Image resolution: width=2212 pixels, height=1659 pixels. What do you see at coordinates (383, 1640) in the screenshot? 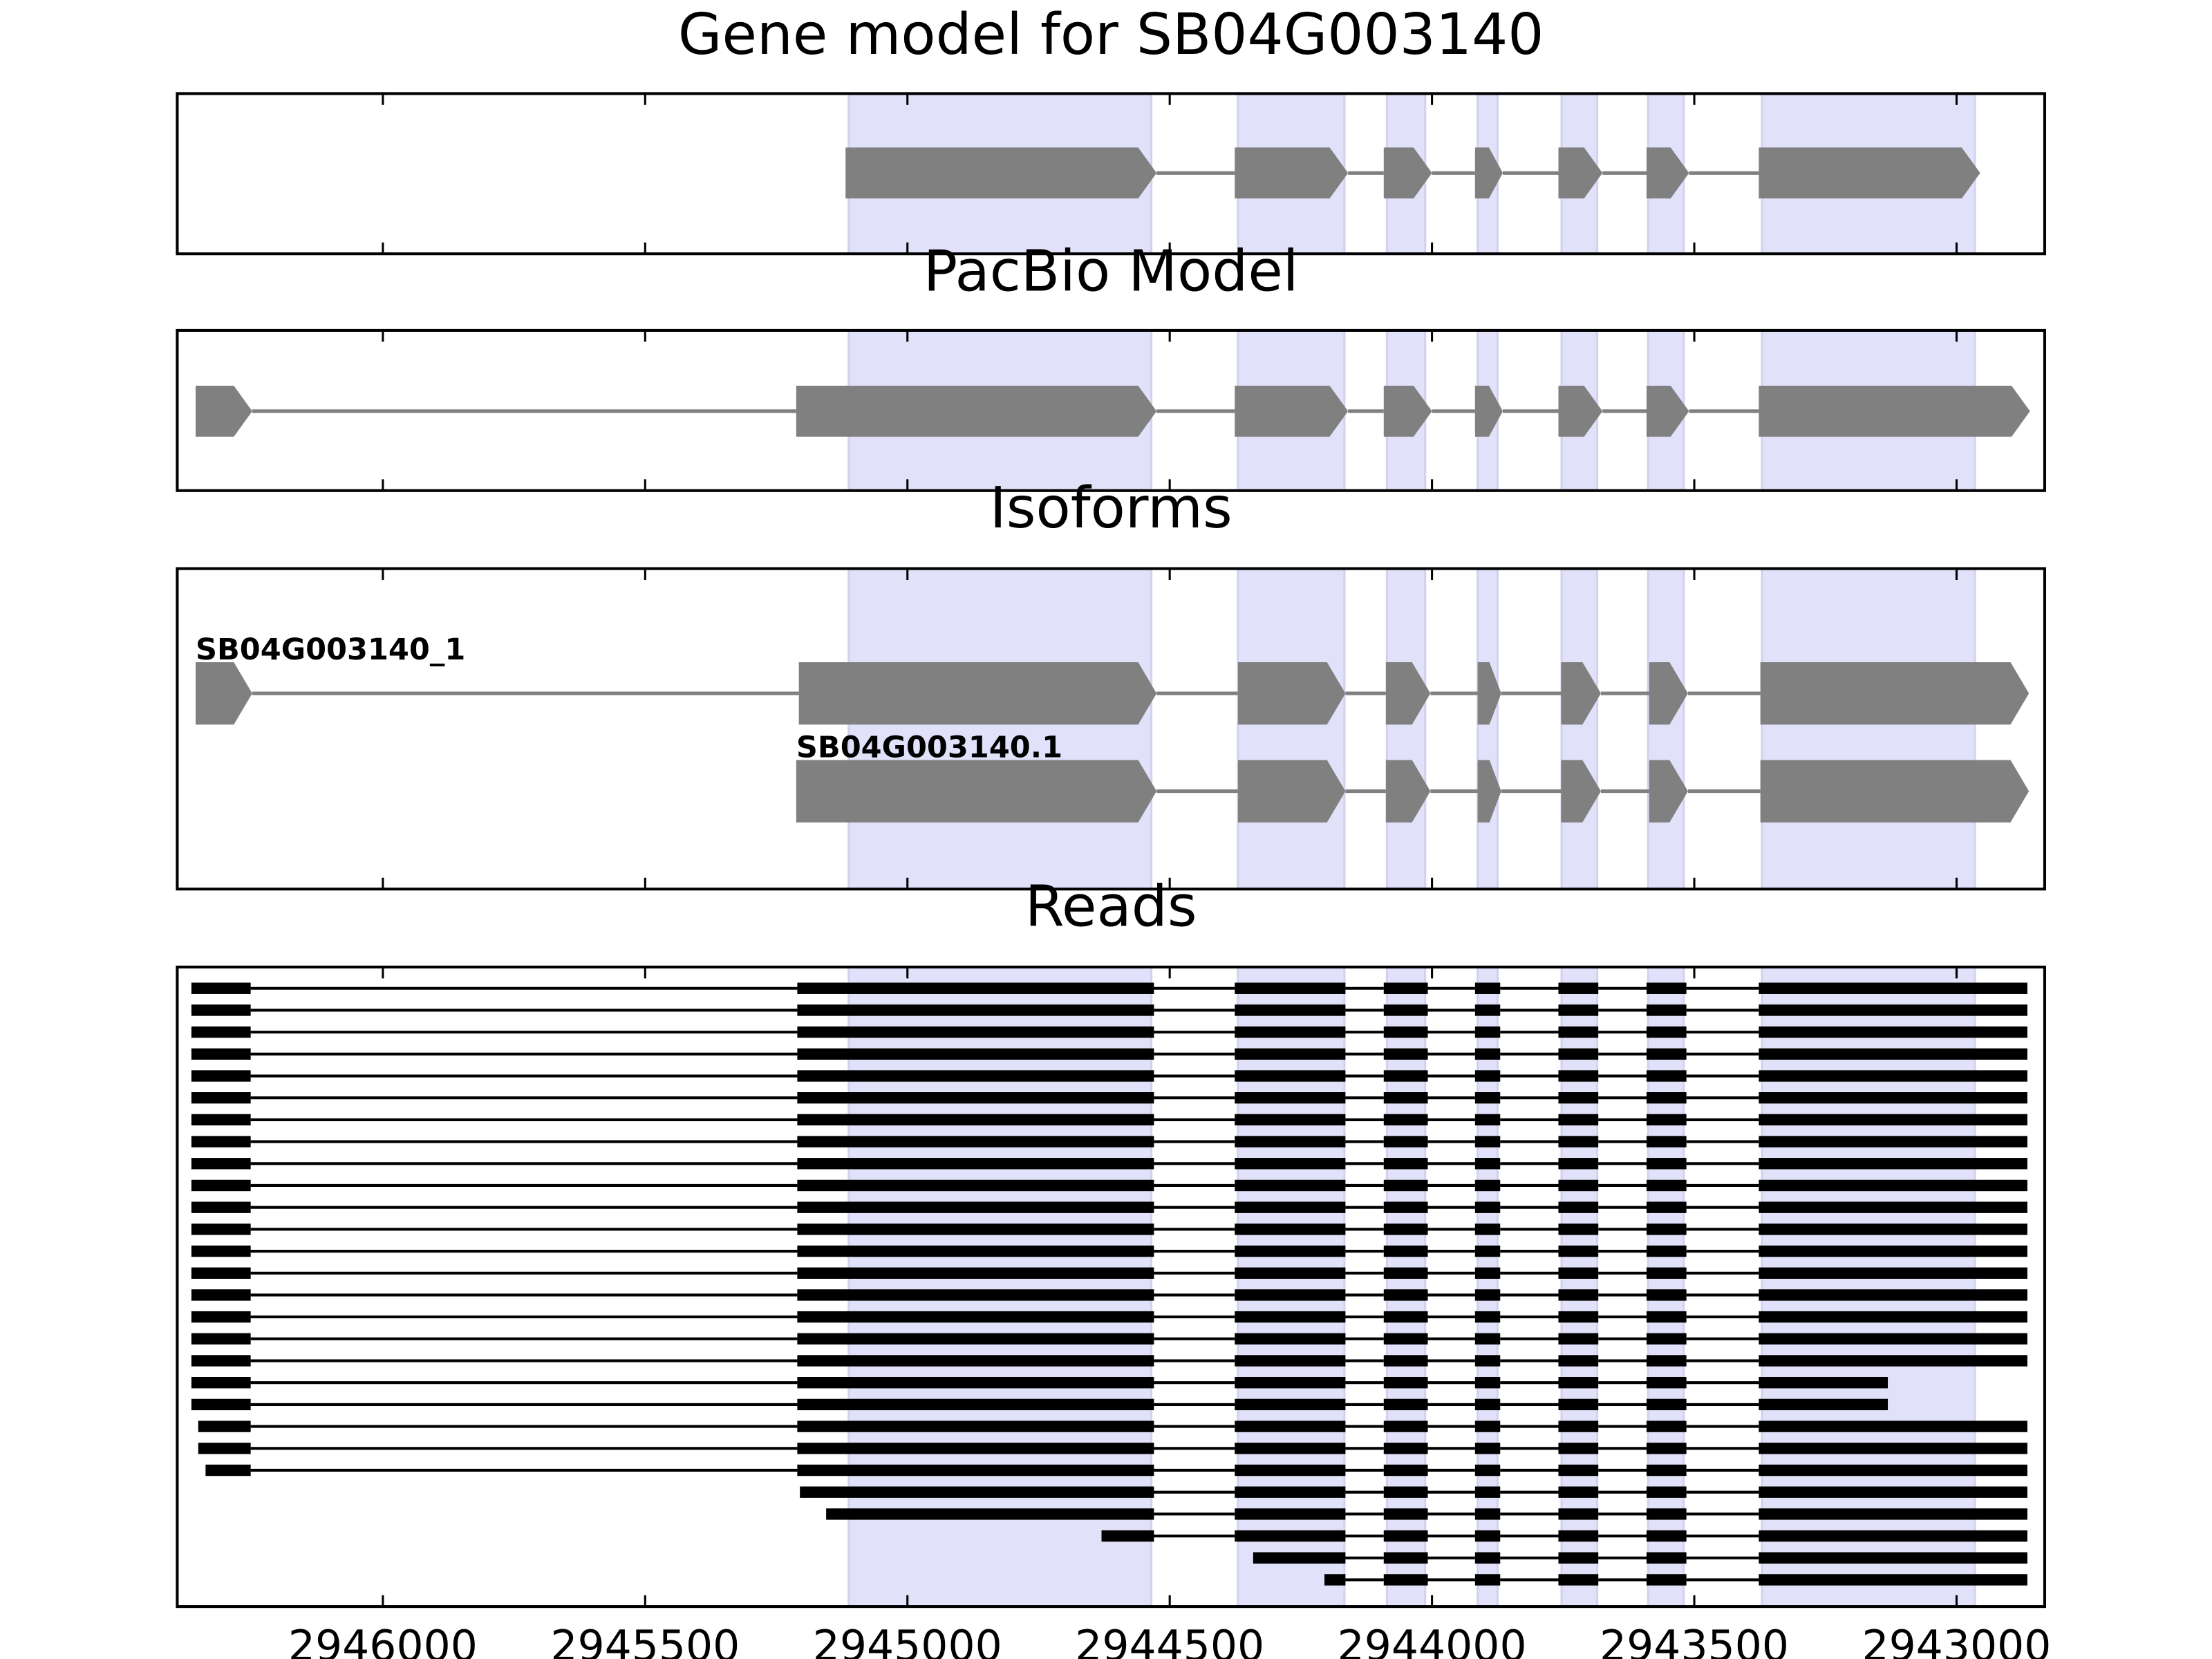
I see `x-tick-label: 2946000` at bounding box center [383, 1640].